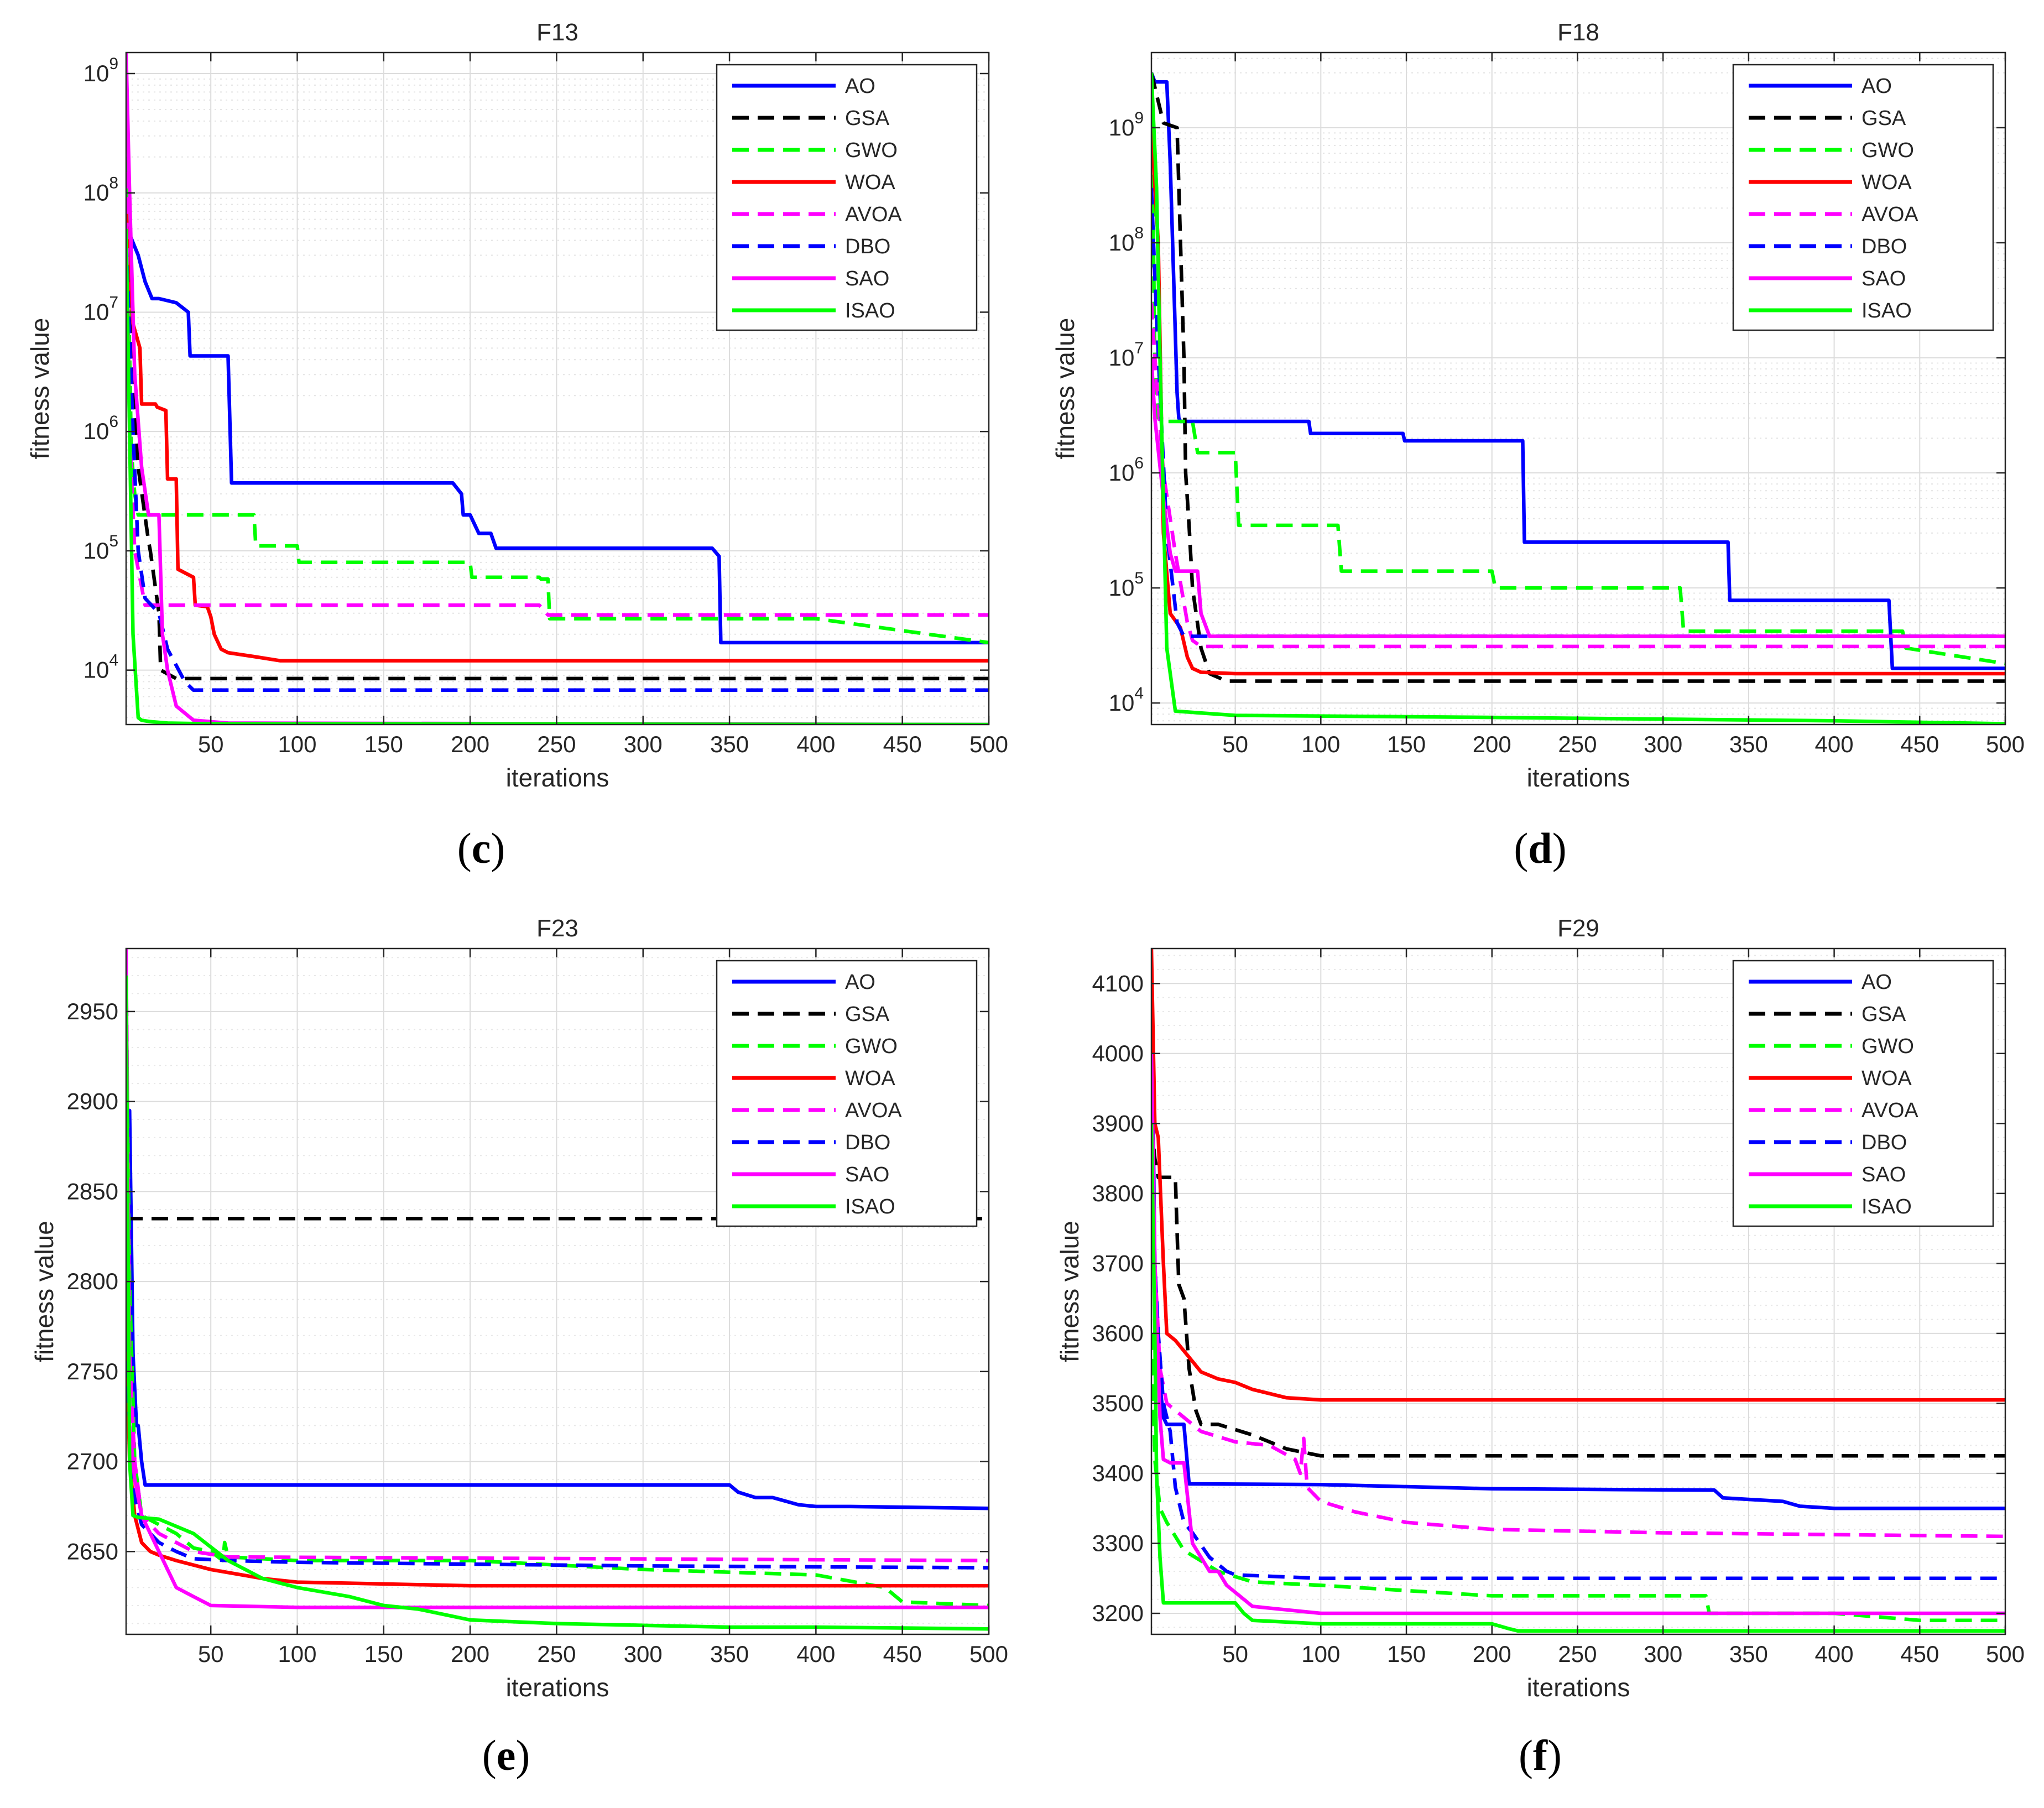 Image resolution: width=2044 pixels, height=1808 pixels. I want to click on chart-title: F13, so click(557, 32).